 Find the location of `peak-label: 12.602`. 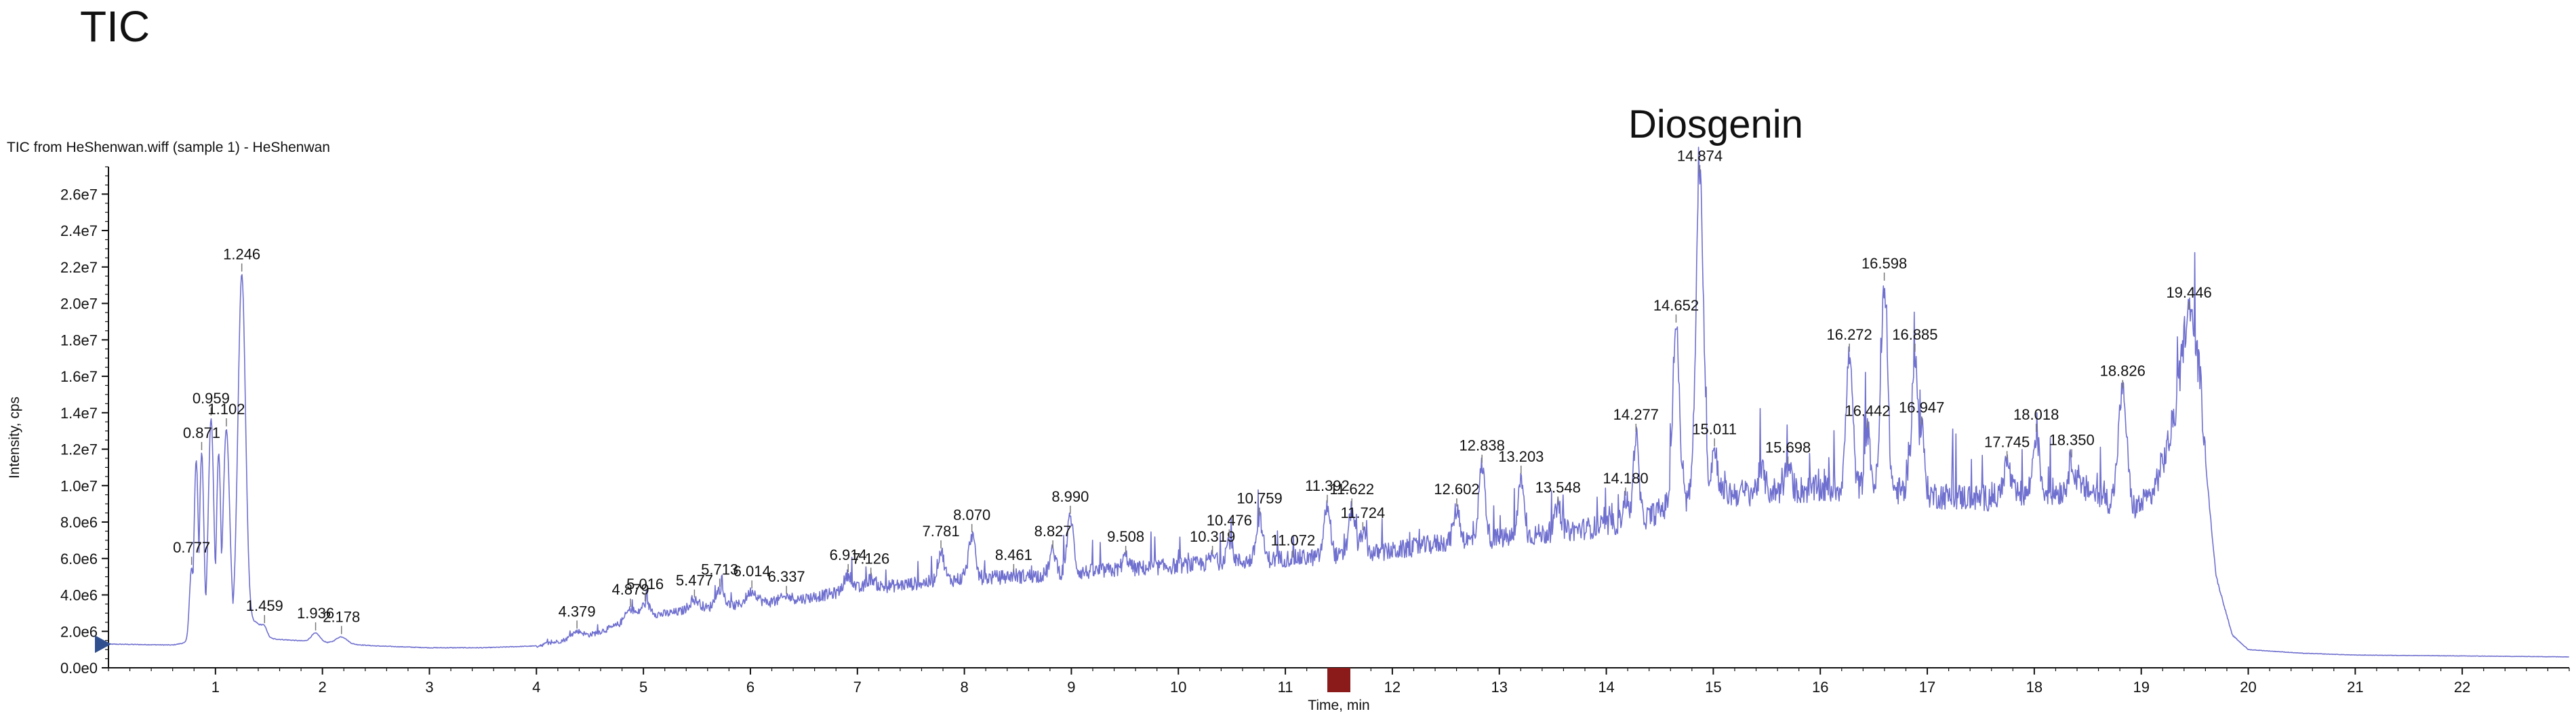

peak-label: 12.602 is located at coordinates (1456, 489).